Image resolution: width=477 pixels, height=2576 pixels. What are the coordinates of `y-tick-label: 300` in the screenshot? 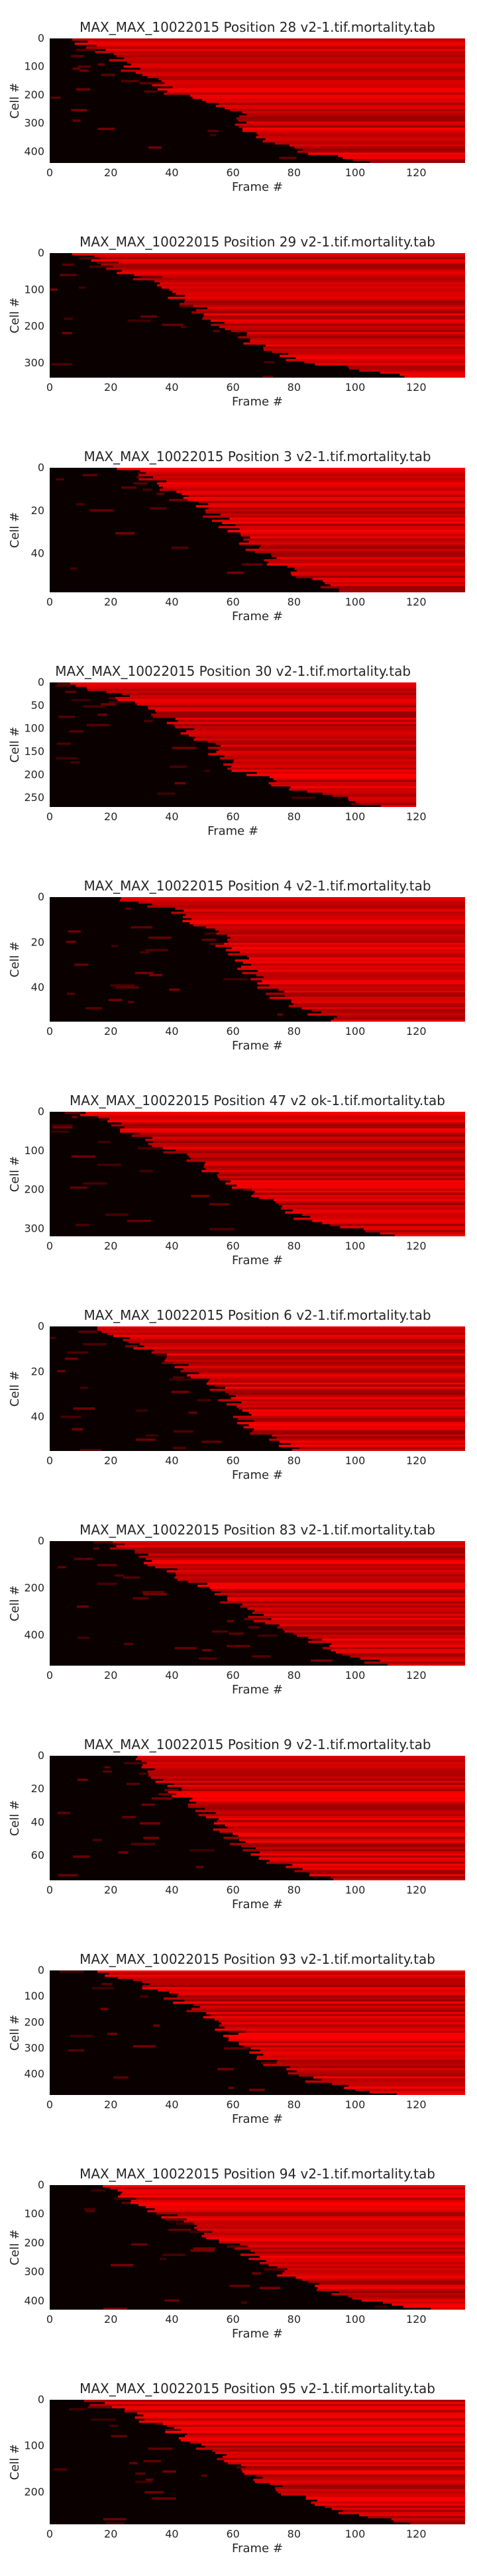 It's located at (34, 2271).